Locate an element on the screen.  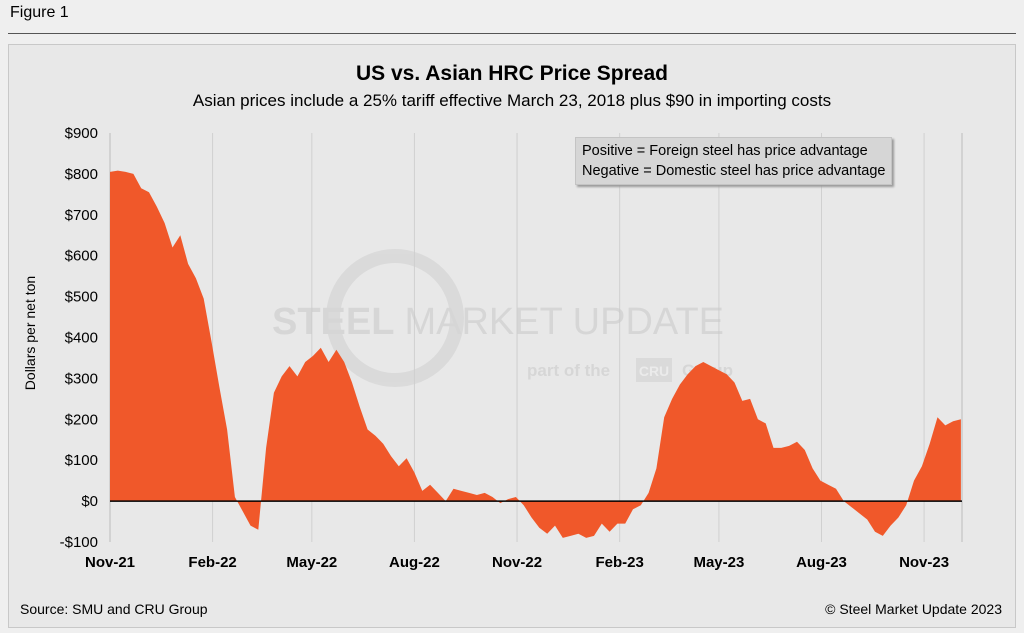
y-tick-label: $100 is located at coordinates (81, 460).